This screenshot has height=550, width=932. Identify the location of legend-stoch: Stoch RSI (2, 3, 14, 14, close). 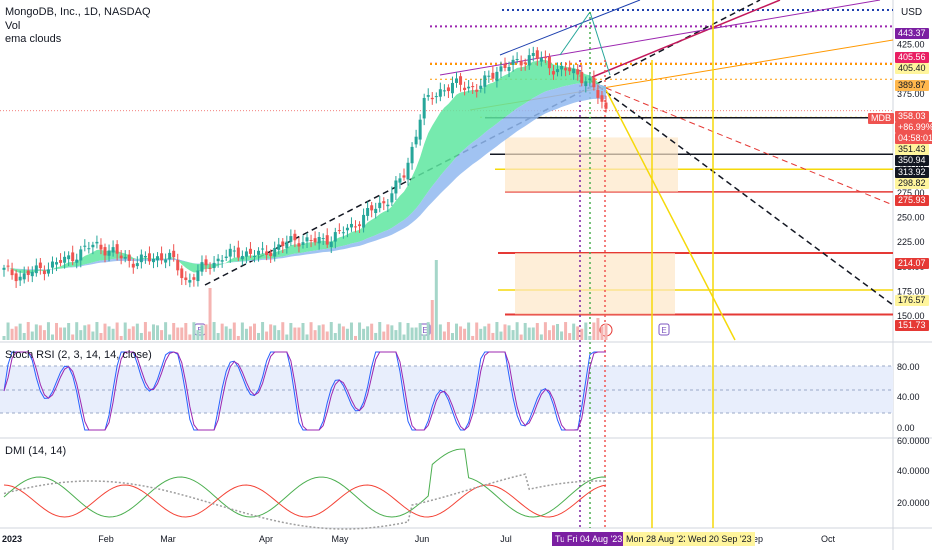
(78, 355).